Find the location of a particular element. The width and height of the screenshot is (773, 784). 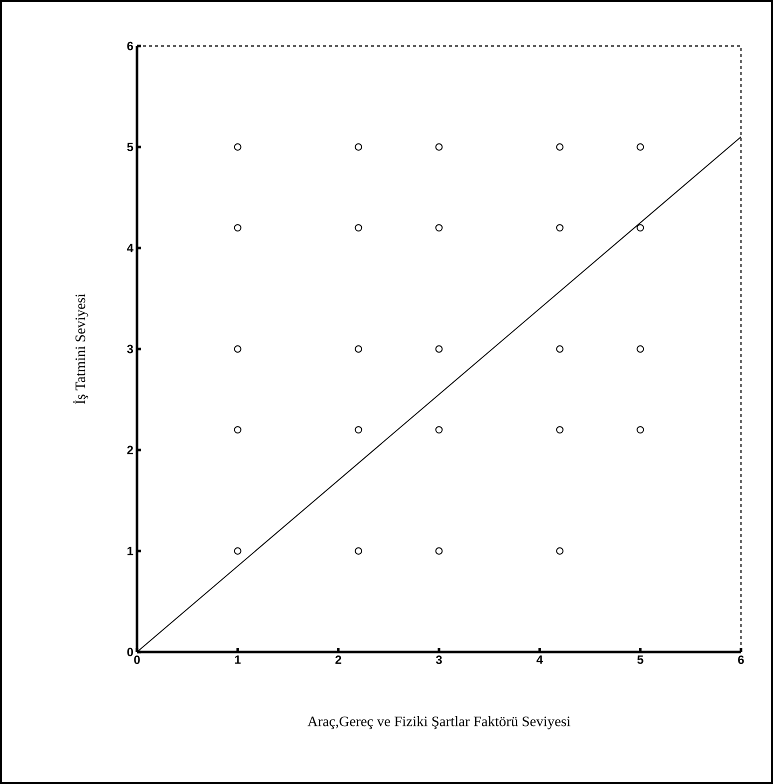

x-tick-label: 5 is located at coordinates (640, 660).